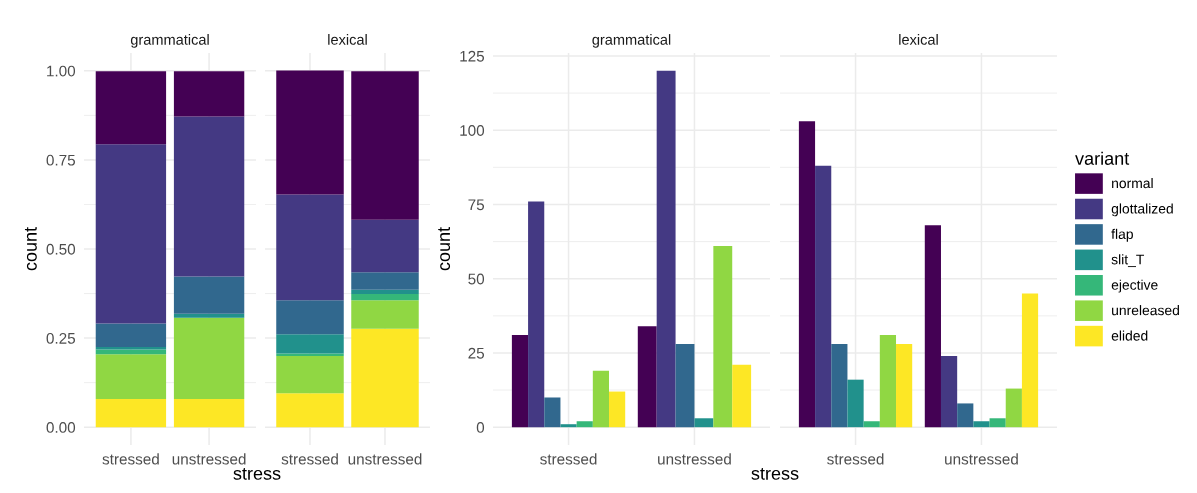  I want to click on y-tick-label: 125, so click(472, 56).